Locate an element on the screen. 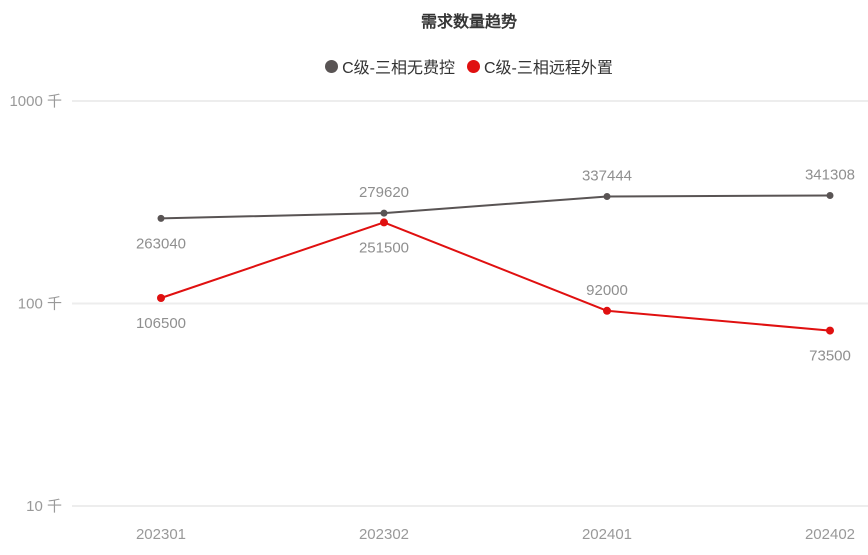  chart-legend: C级-三相无费控 C级-三相远程外置 is located at coordinates (469, 66).